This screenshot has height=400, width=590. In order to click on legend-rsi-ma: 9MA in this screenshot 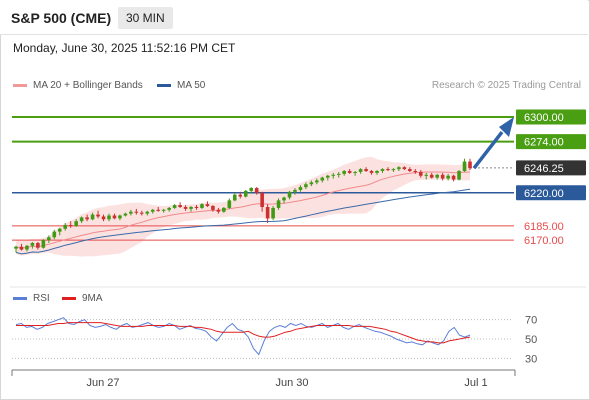, I will do `click(82, 298)`.